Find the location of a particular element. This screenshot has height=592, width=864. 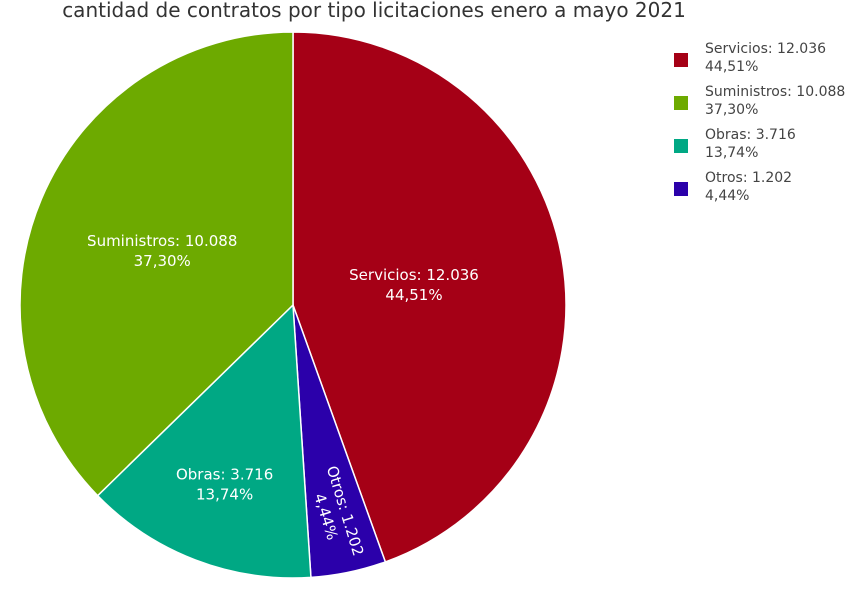

slice-label-percent: 13,74% is located at coordinates (224, 494).